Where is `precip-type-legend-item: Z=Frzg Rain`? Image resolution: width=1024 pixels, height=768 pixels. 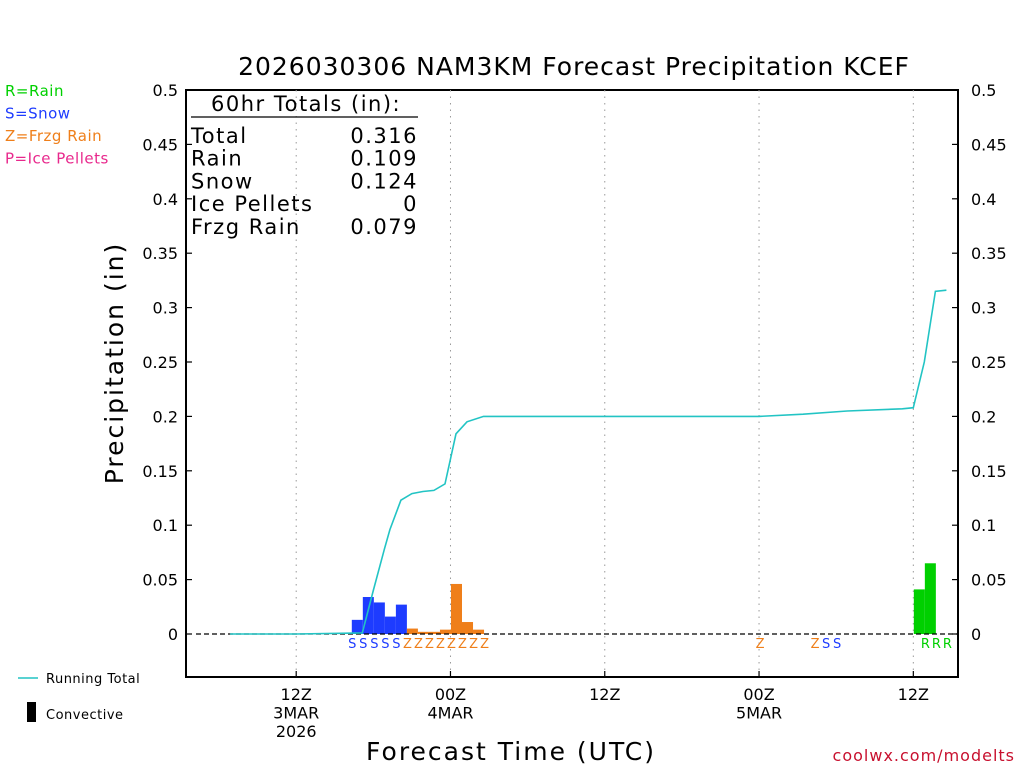 precip-type-legend-item: Z=Frzg Rain is located at coordinates (53, 136).